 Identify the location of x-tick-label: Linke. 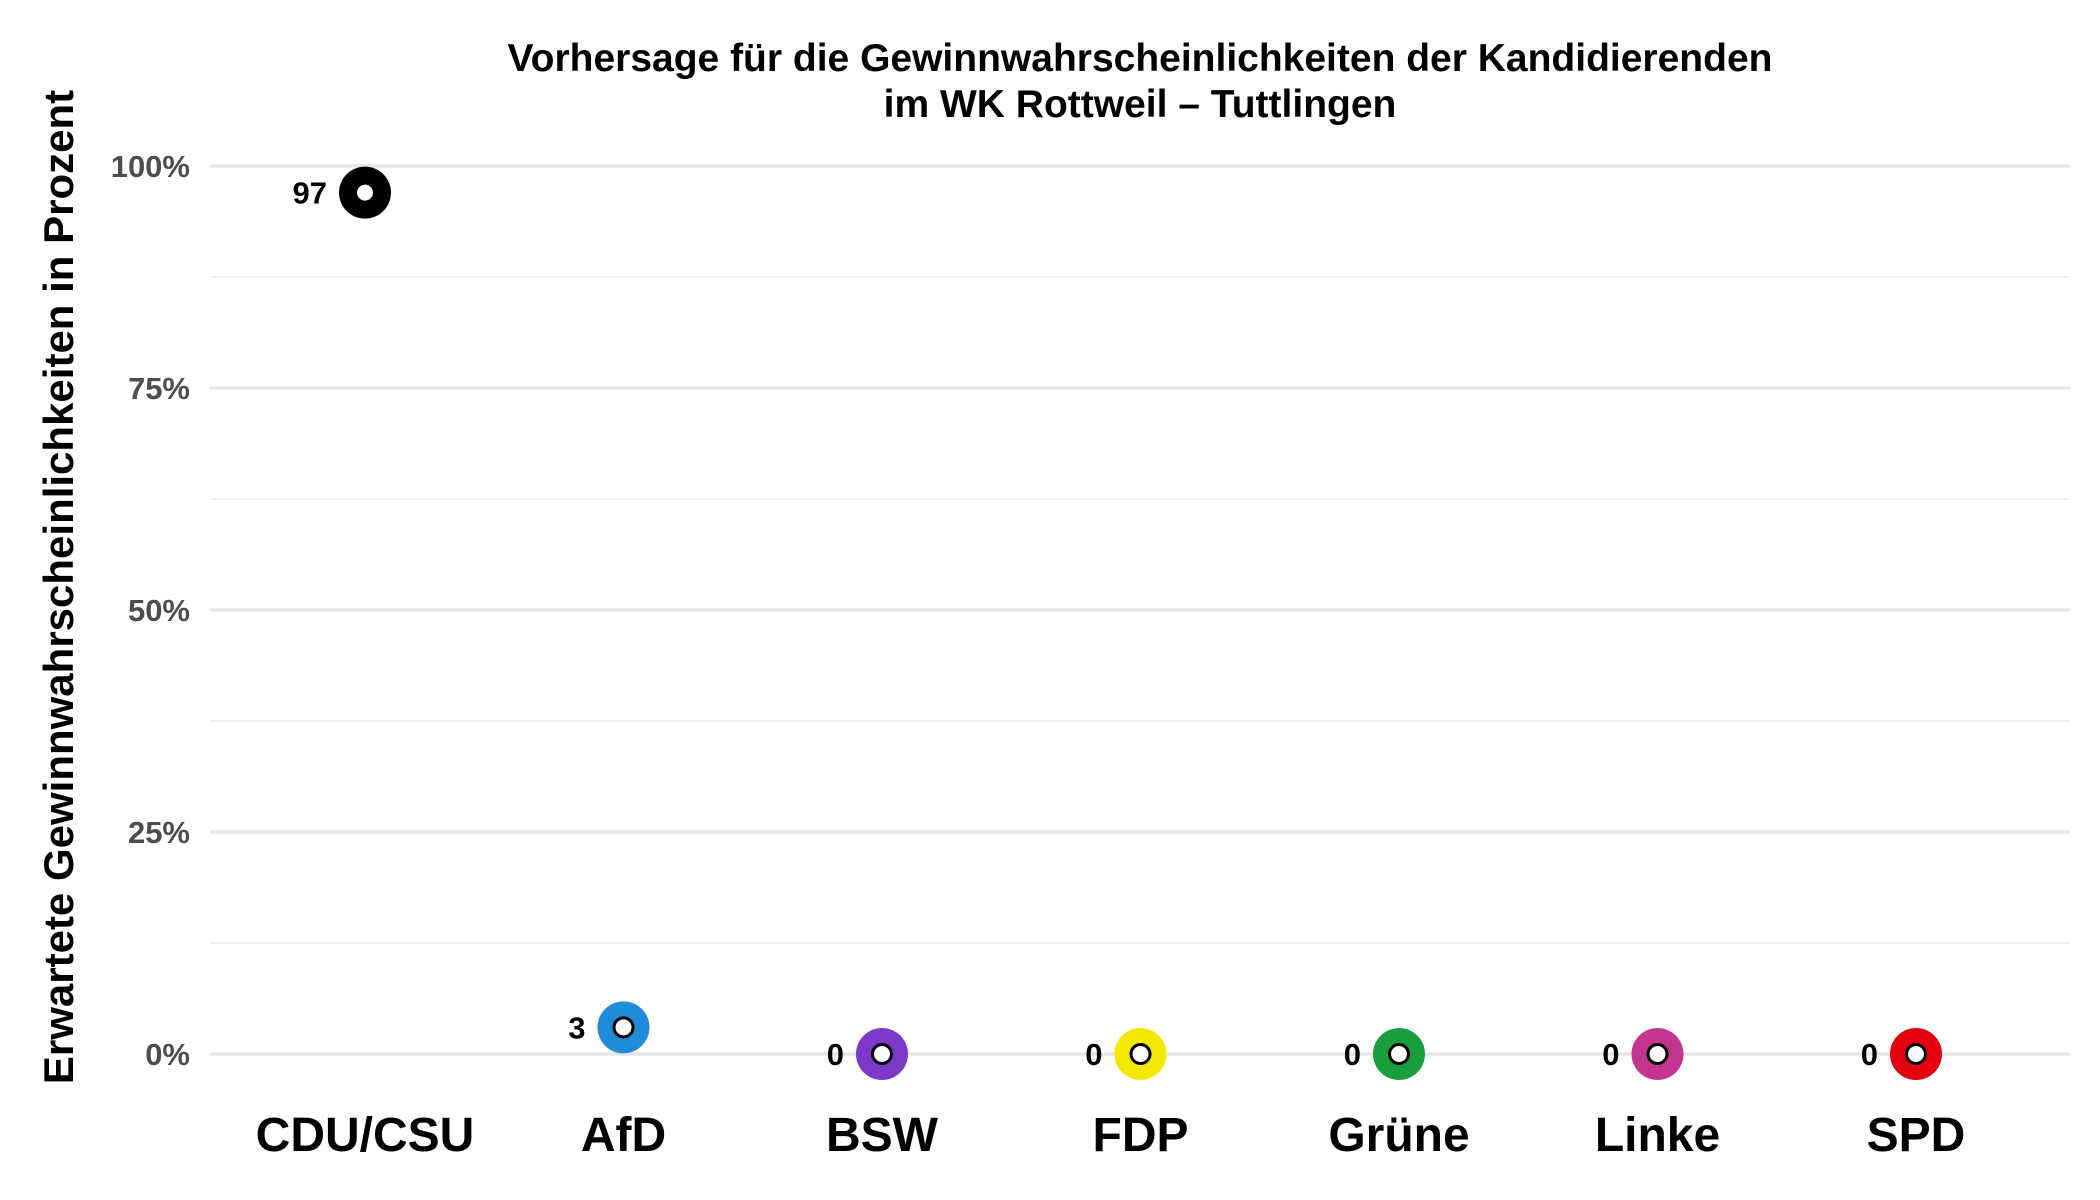
(1657, 1135).